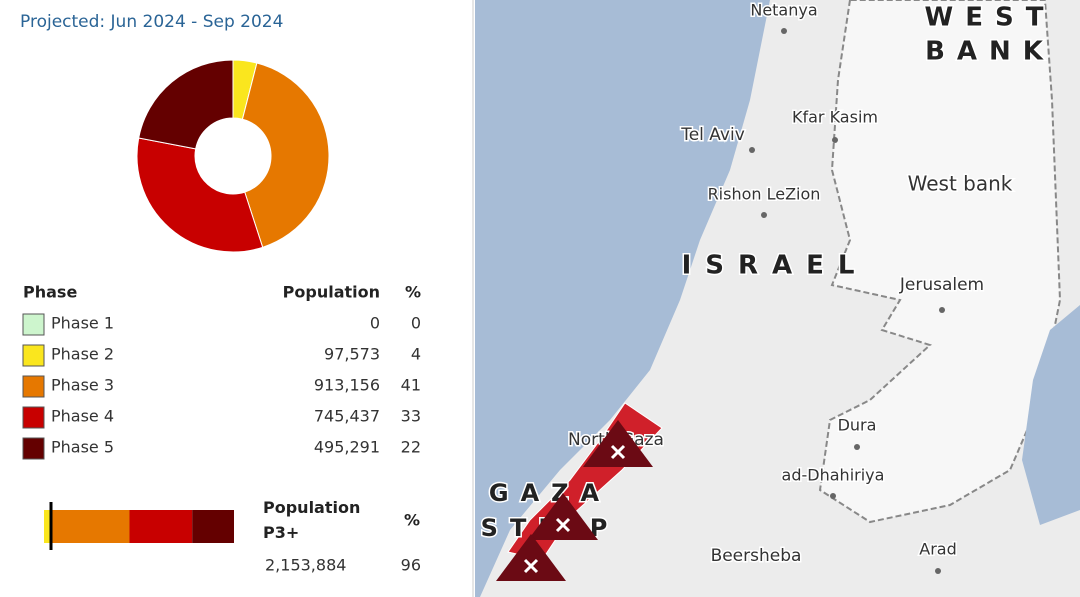 The image size is (1080, 597). What do you see at coordinates (411, 416) in the screenshot?
I see `percent-value: 33` at bounding box center [411, 416].